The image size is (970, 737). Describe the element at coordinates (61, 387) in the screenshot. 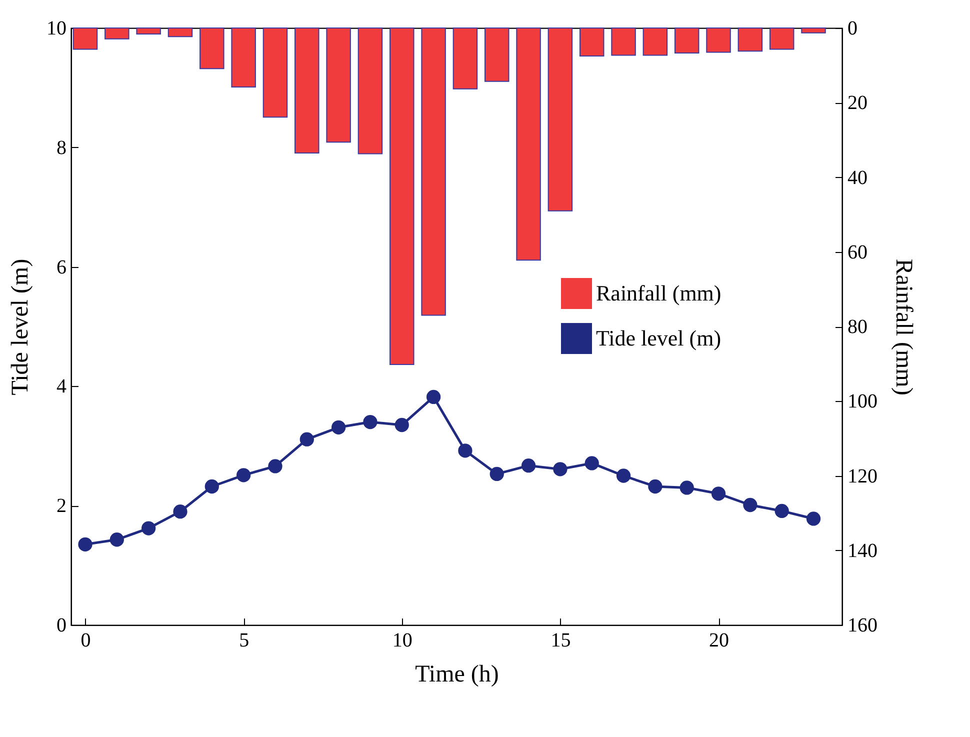

I see `y-tick-label: 4` at that location.